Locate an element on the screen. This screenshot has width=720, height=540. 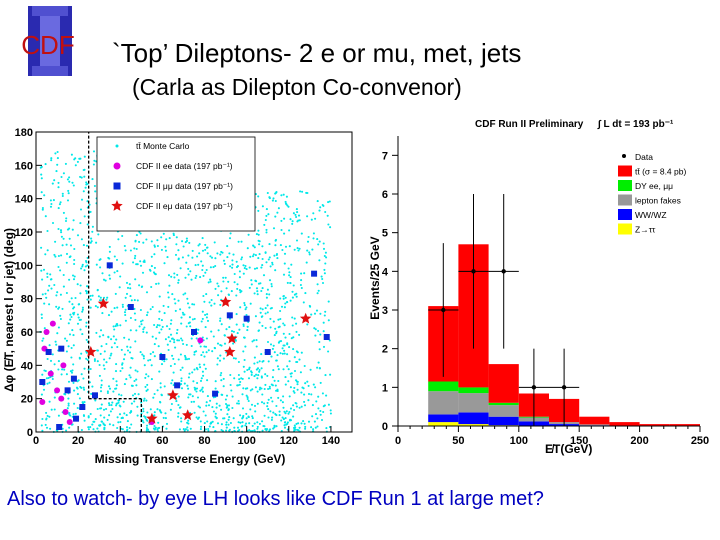
legend-marker-mc is located at coordinates (117, 146).